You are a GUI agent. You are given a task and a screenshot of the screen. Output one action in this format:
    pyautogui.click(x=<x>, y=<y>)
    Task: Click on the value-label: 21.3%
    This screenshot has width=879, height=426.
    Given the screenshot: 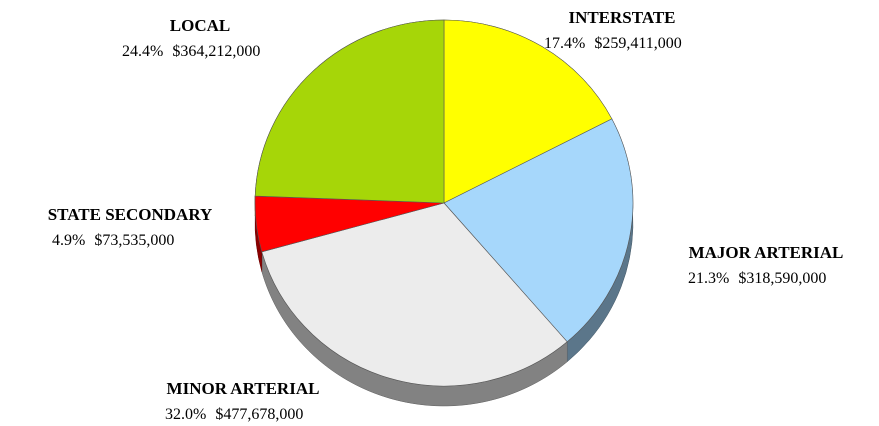 What is the action you would take?
    pyautogui.click(x=708, y=278)
    